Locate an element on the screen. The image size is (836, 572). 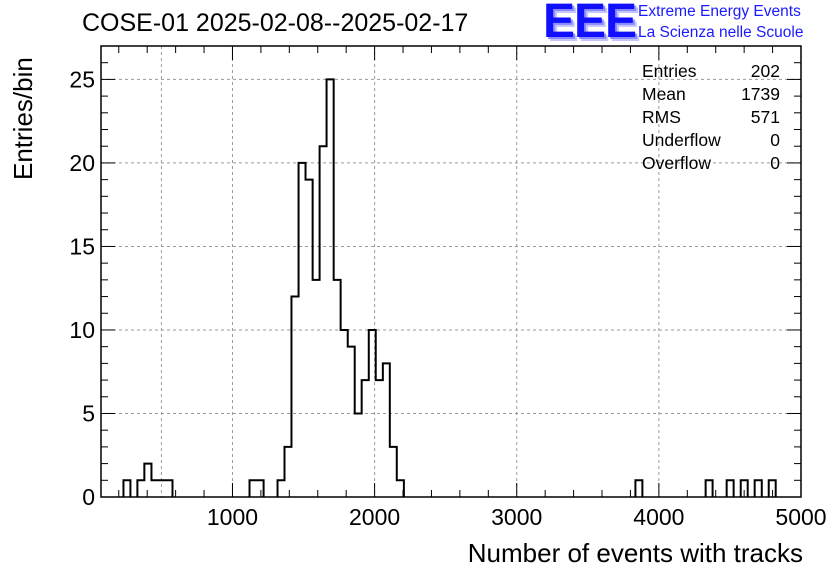
stats-label: Entries is located at coordinates (669, 71).